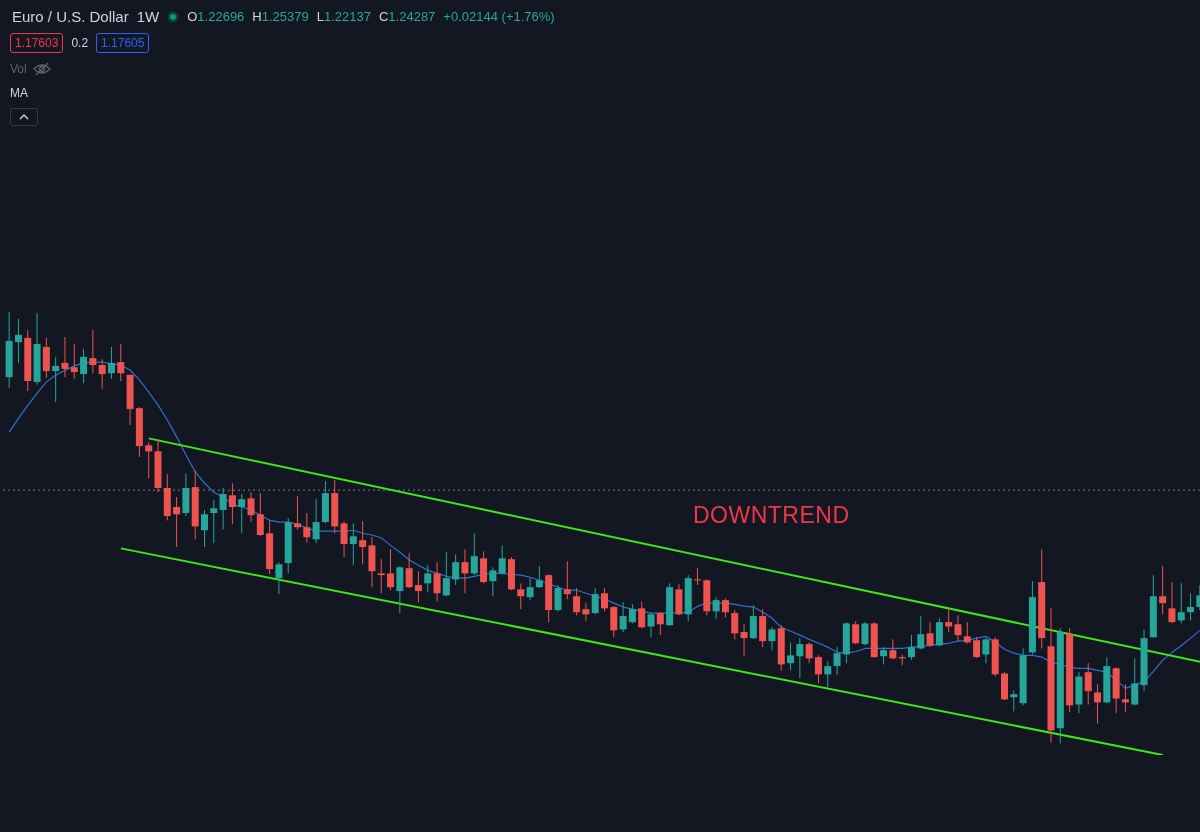  Describe the element at coordinates (148, 16) in the screenshot. I see `chart-subtitle: 1W` at that location.